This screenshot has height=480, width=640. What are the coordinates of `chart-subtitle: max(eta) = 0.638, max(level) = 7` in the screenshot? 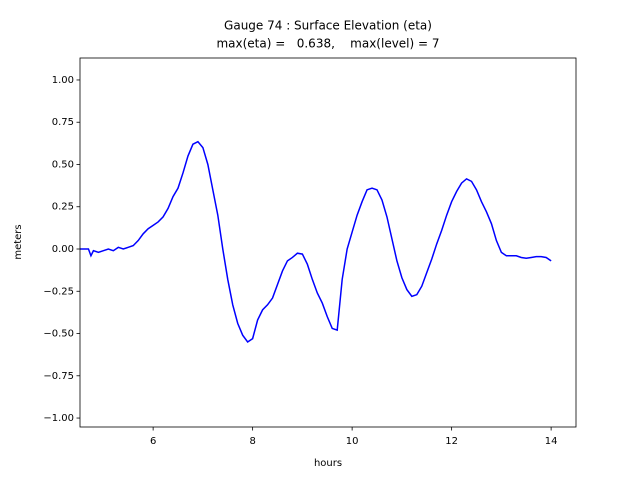 It's located at (327, 44).